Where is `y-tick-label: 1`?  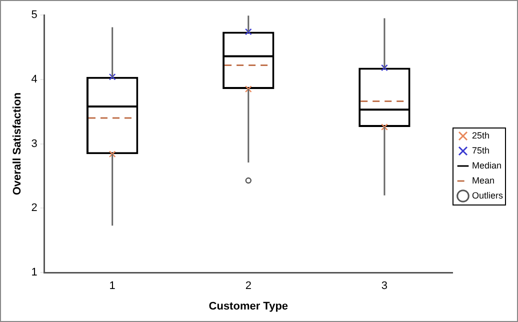
y-tick-label: 1 is located at coordinates (34, 272).